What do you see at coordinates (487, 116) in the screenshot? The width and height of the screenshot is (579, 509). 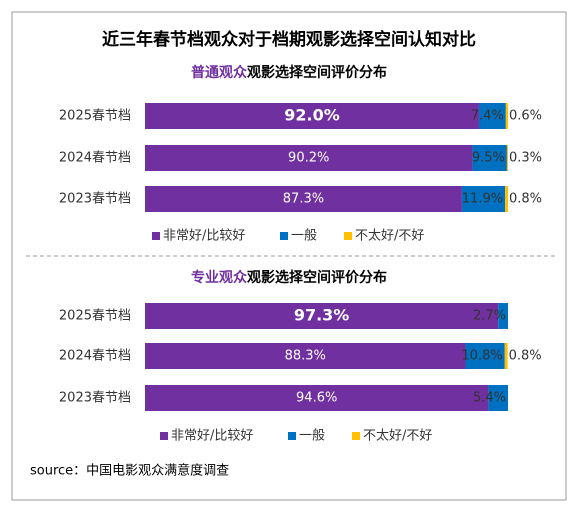 I see `value-label: 7.4%` at bounding box center [487, 116].